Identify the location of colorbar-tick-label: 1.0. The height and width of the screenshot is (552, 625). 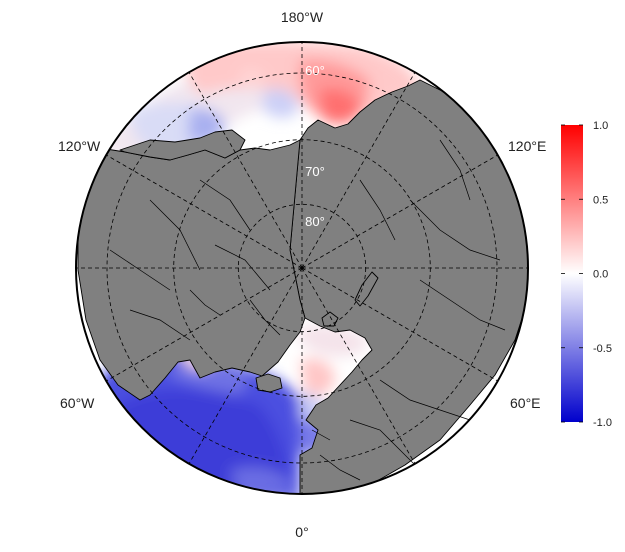
(600, 126).